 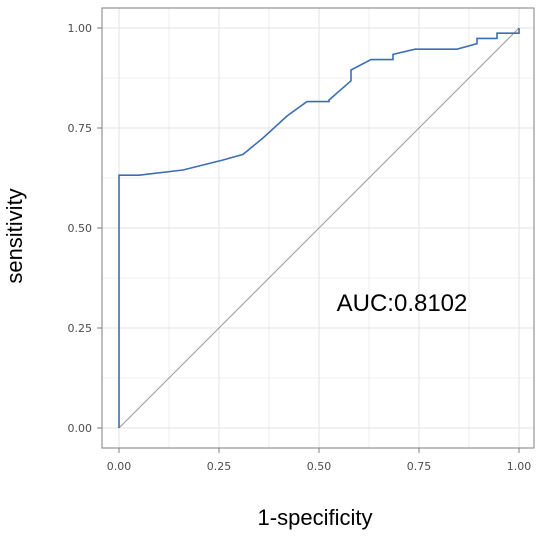 What do you see at coordinates (402, 303) in the screenshot?
I see `auc-annotation: AUC:0.8102` at bounding box center [402, 303].